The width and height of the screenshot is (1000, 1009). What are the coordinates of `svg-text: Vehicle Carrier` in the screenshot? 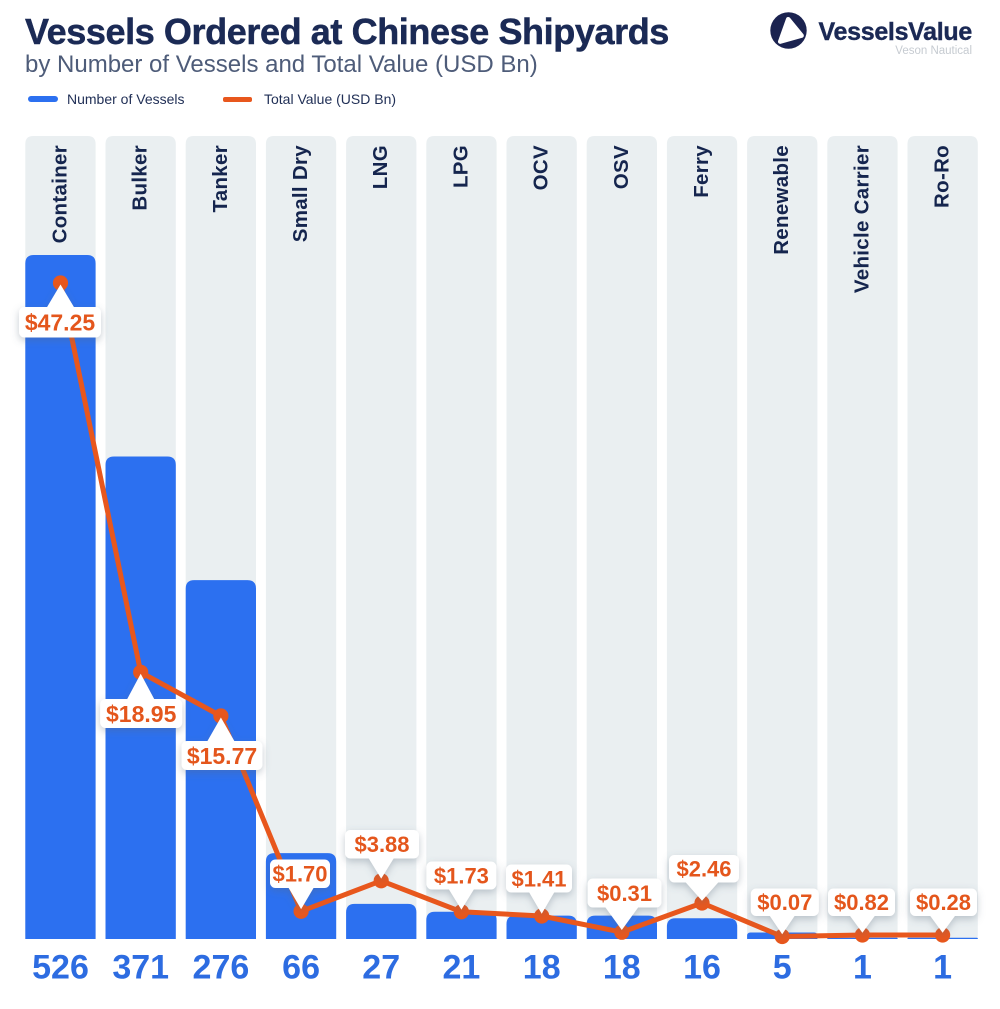 It's located at (861, 219).